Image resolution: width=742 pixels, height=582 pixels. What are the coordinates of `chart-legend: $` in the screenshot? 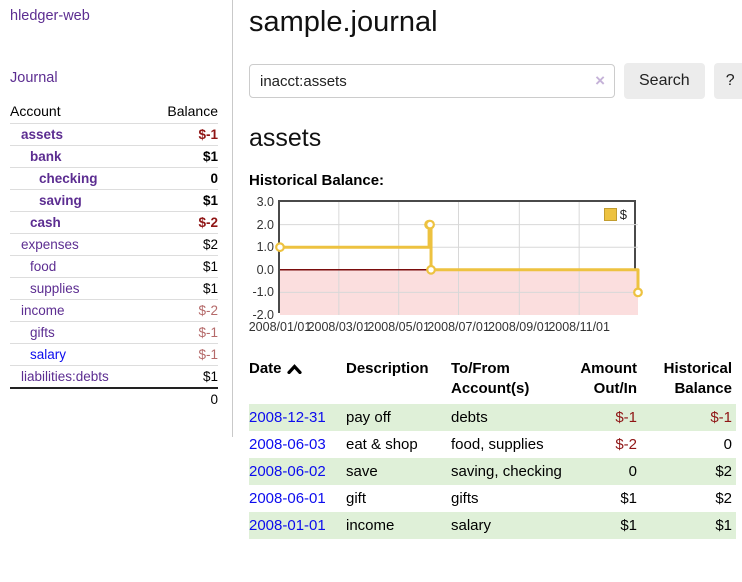 It's located at (615, 214).